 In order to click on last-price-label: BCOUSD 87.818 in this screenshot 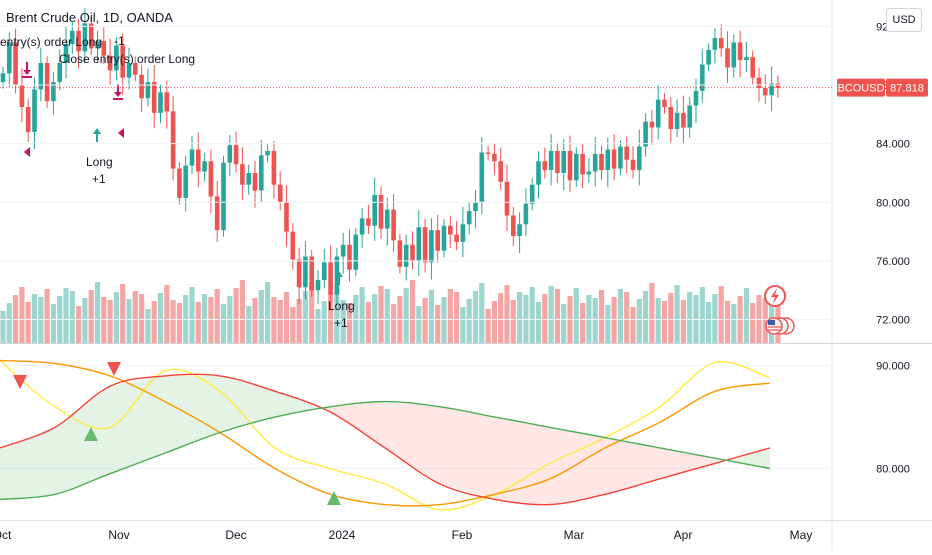, I will do `click(882, 87)`.